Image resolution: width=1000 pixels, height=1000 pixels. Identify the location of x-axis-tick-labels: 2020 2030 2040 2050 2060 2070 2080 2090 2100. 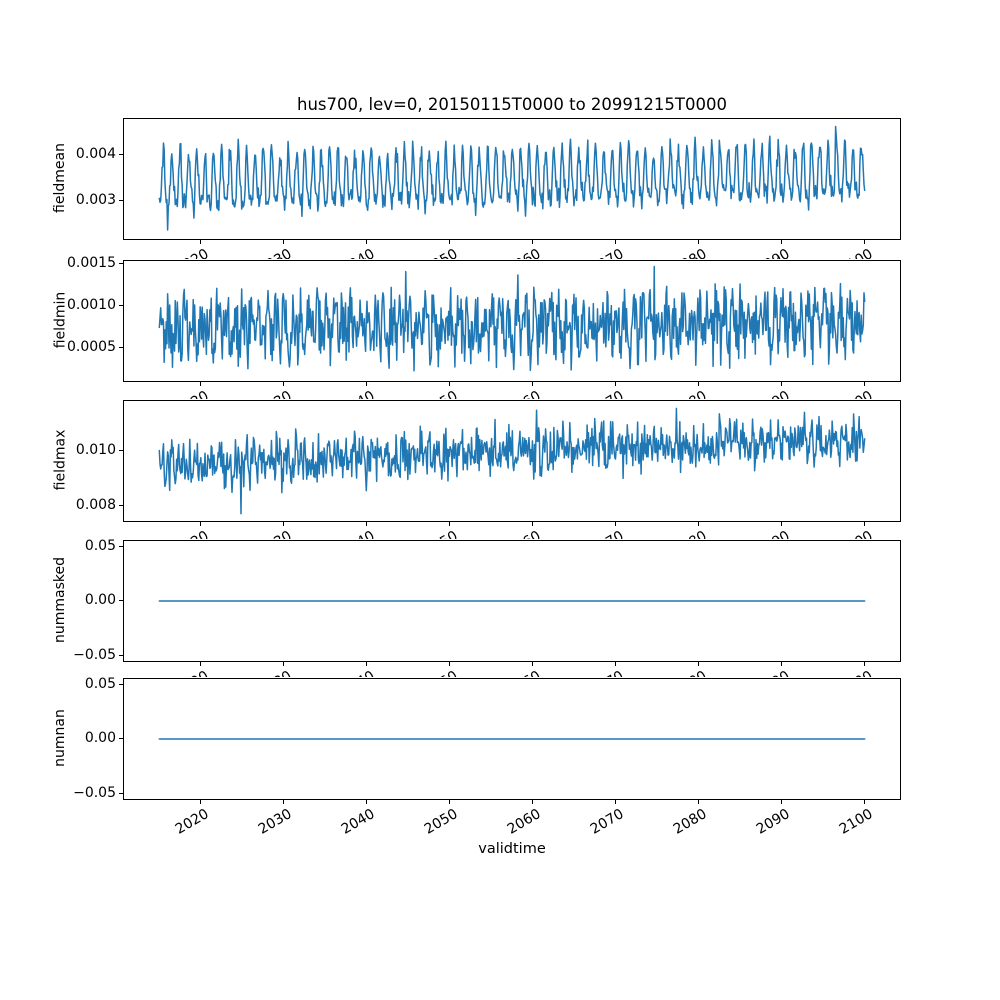
(526, 824).